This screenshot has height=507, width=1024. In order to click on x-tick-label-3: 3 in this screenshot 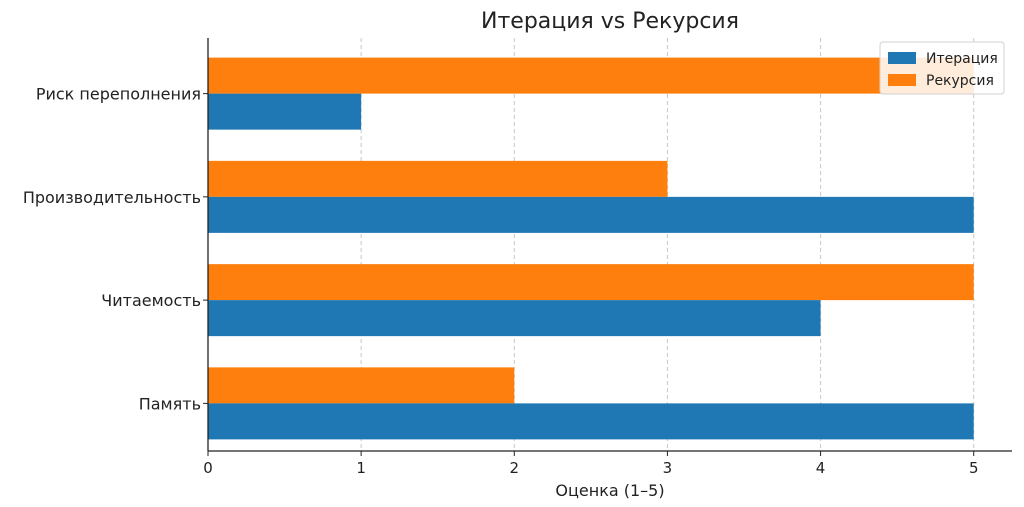, I will do `click(668, 468)`.